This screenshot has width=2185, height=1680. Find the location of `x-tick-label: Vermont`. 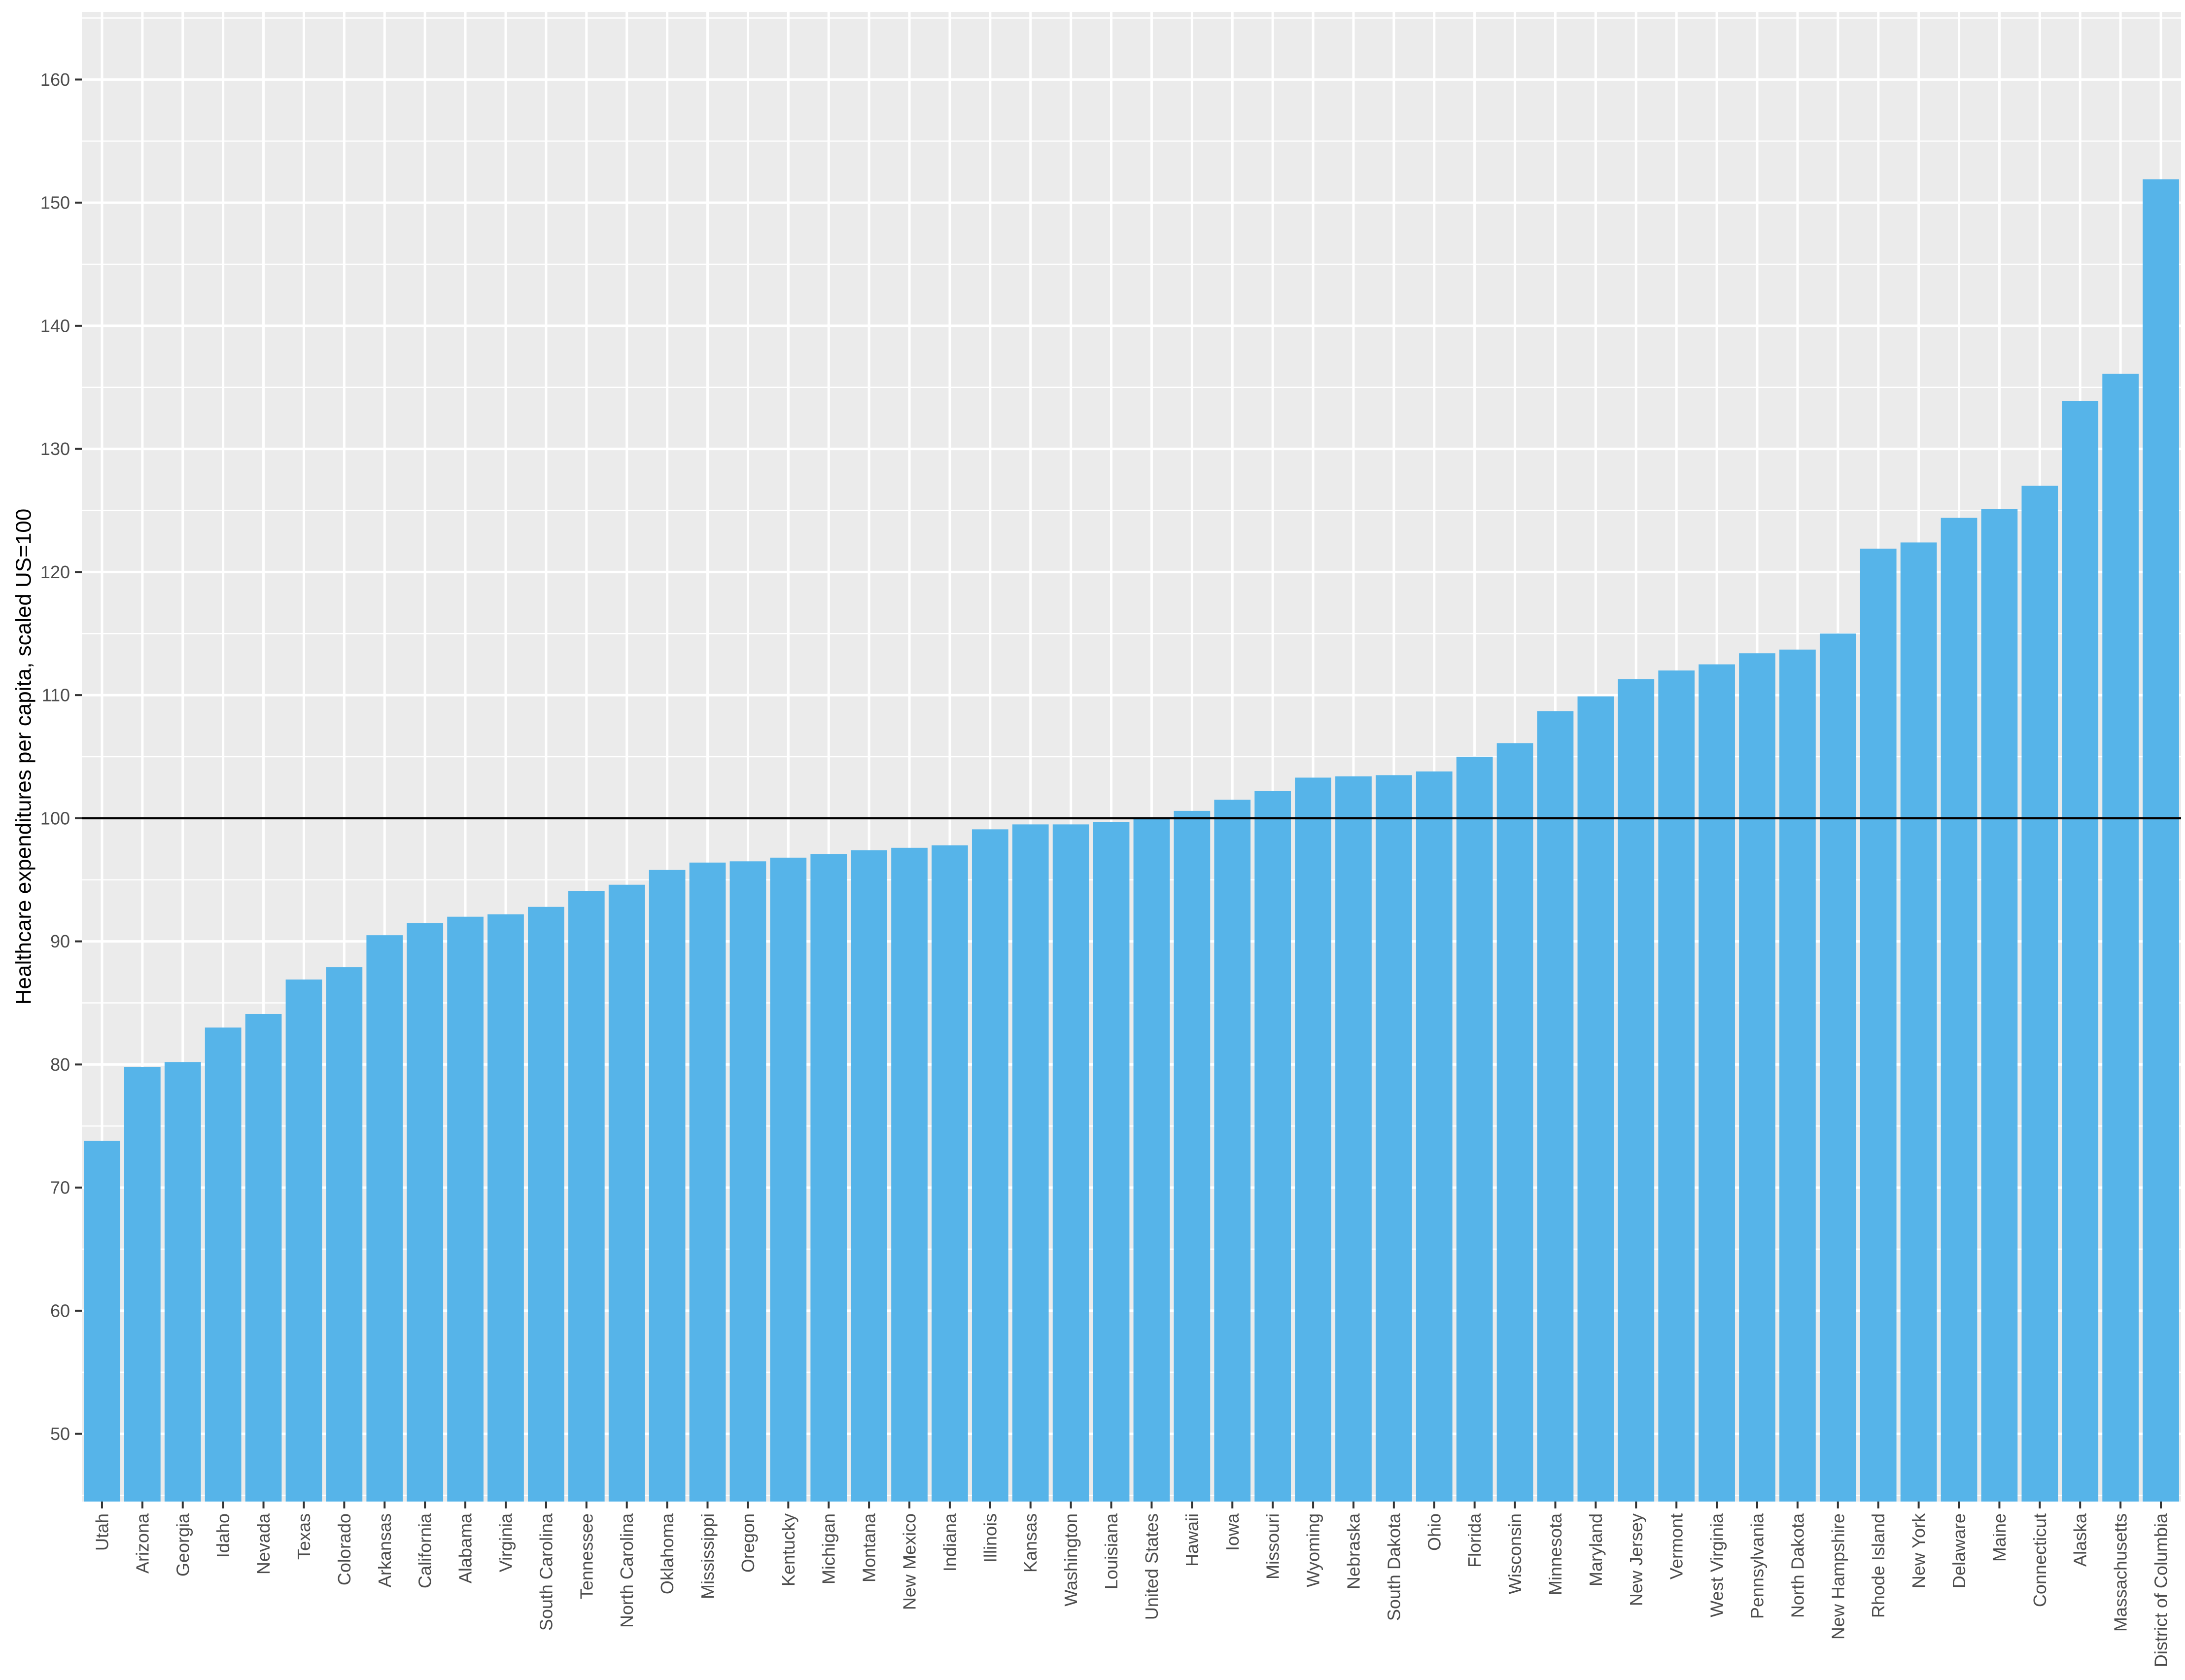

x-tick-label: Vermont is located at coordinates (1676, 1546).